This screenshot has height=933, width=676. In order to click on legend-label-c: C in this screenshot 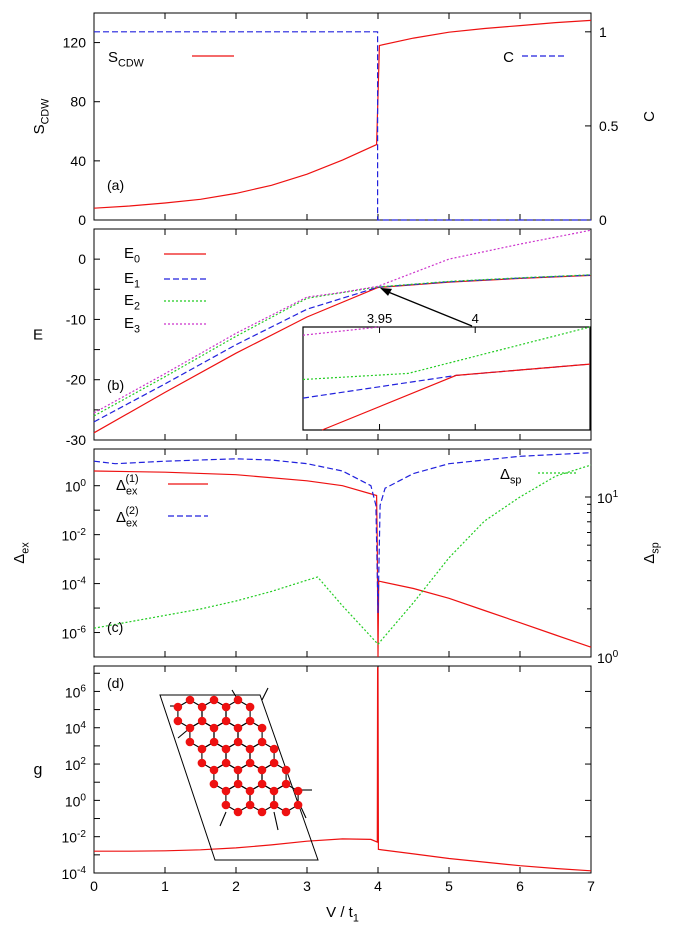, I will do `click(508, 57)`.